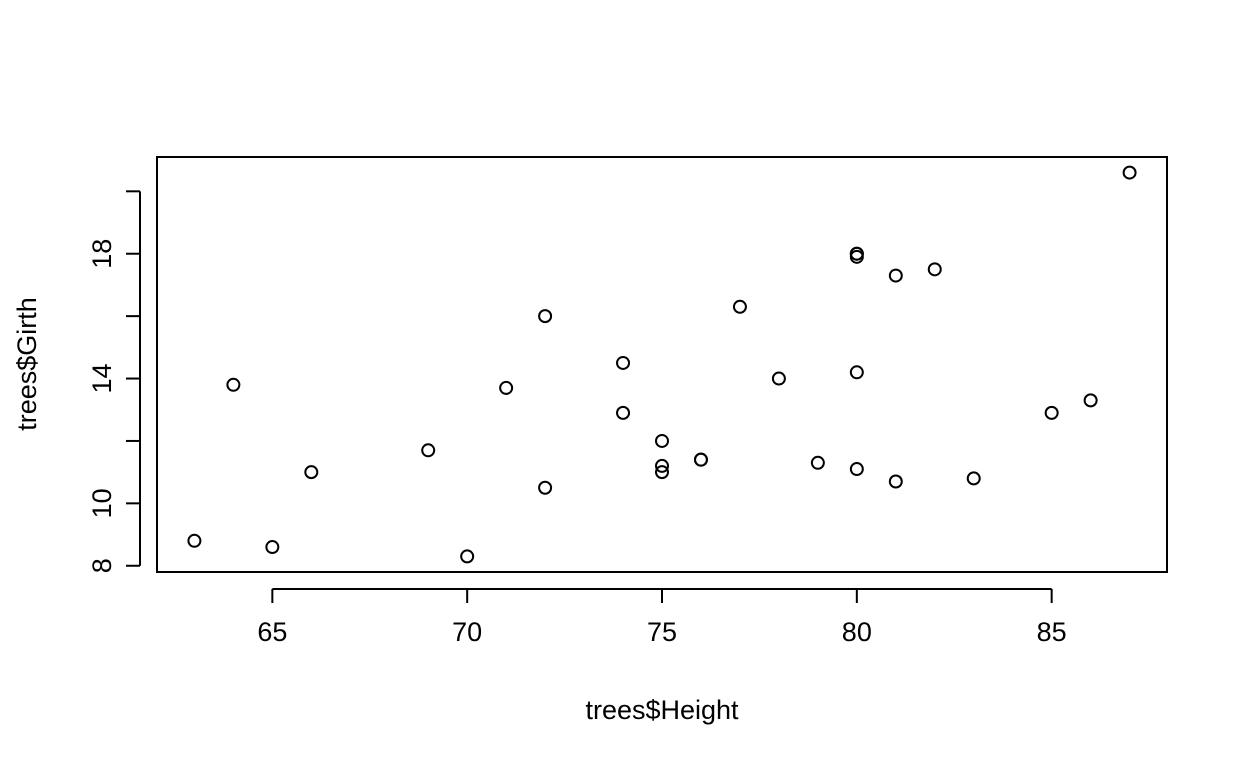 The height and width of the screenshot is (768, 1248). I want to click on x-axis-ticks: 65 70 75 80 85, so click(662, 618).